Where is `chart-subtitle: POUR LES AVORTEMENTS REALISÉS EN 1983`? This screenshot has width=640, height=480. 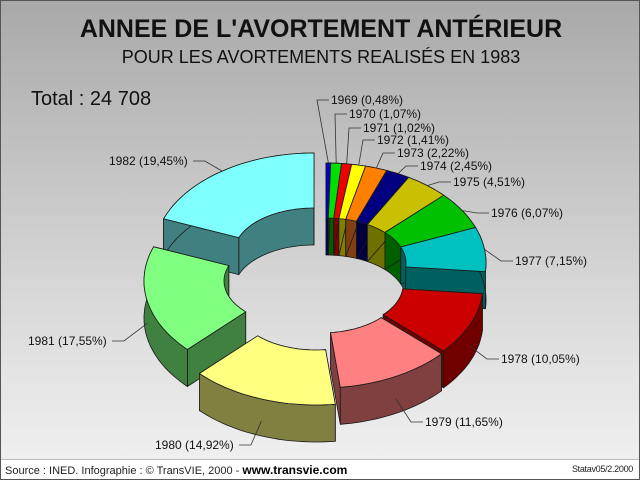
chart-subtitle: POUR LES AVORTEMENTS REALISÉS EN 1983 is located at coordinates (321, 57).